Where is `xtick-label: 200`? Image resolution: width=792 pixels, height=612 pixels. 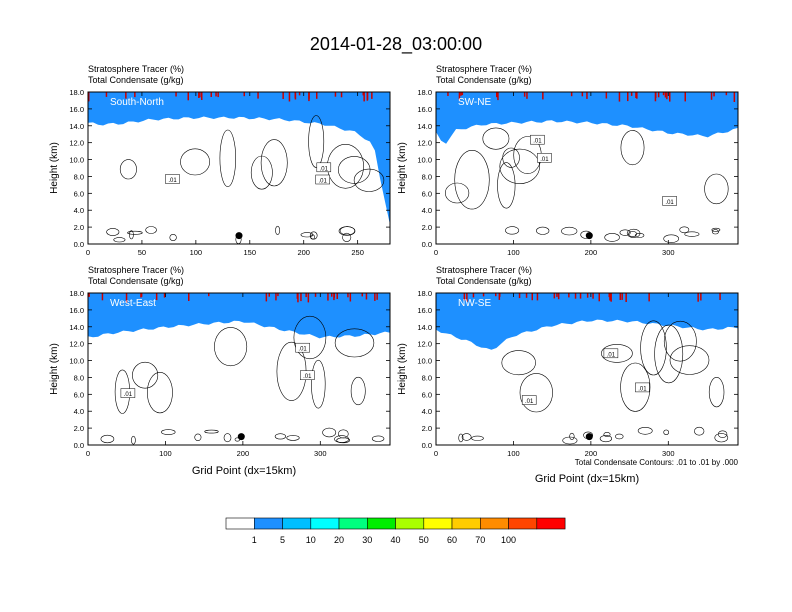 xtick-label: 200 is located at coordinates (591, 252).